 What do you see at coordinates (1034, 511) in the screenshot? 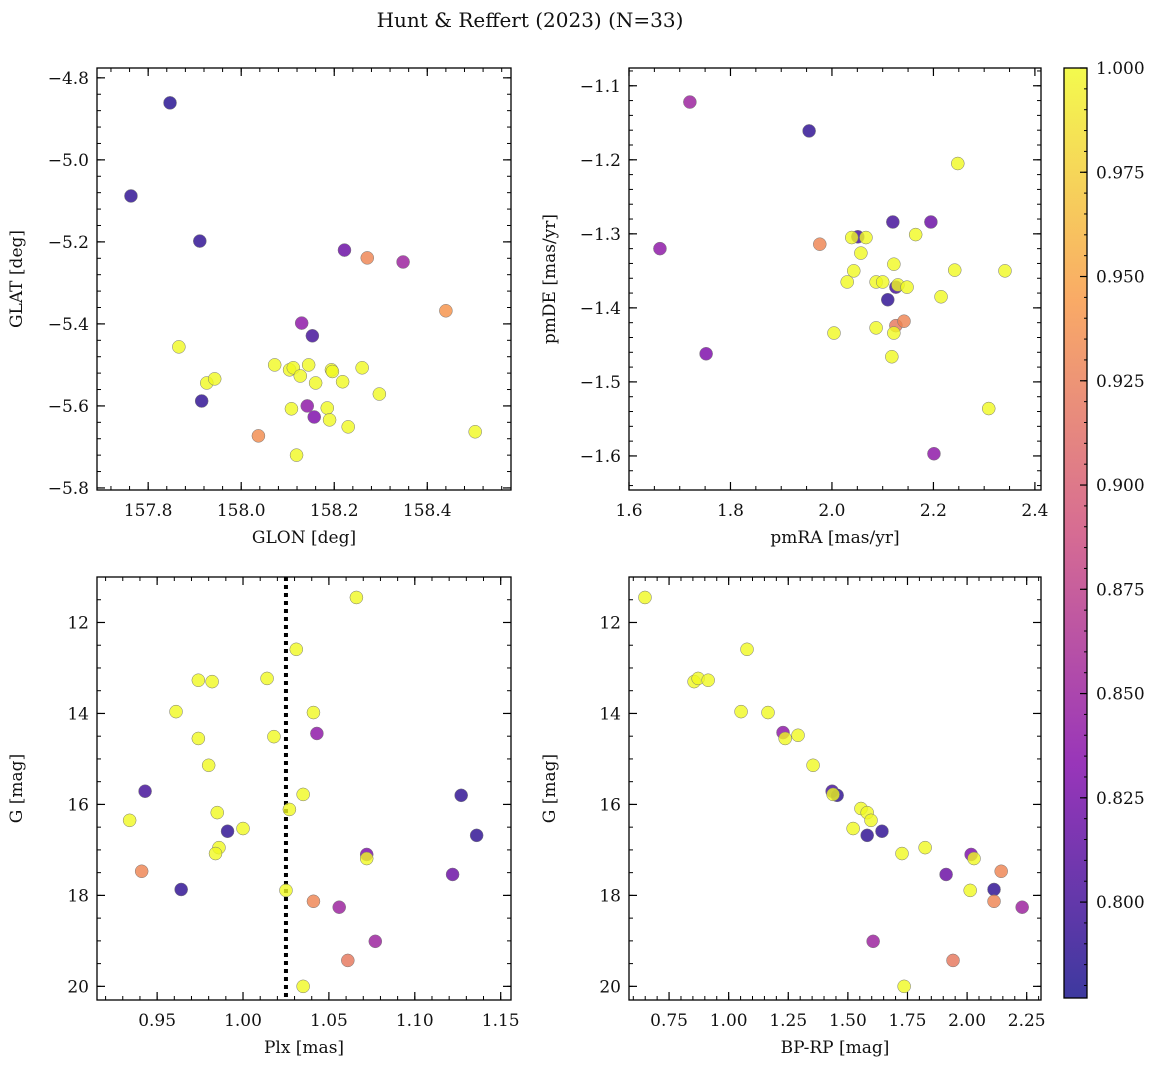
I see `x-tick-label: 2.4` at bounding box center [1034, 511].